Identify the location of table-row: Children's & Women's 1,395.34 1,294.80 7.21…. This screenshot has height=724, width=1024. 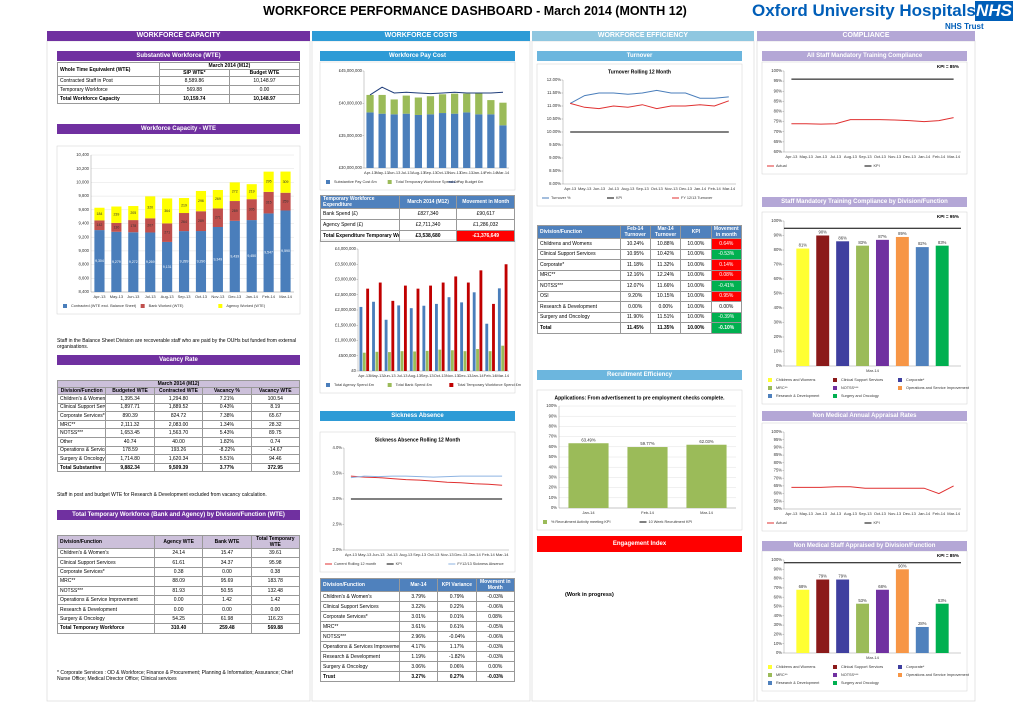
(178, 399).